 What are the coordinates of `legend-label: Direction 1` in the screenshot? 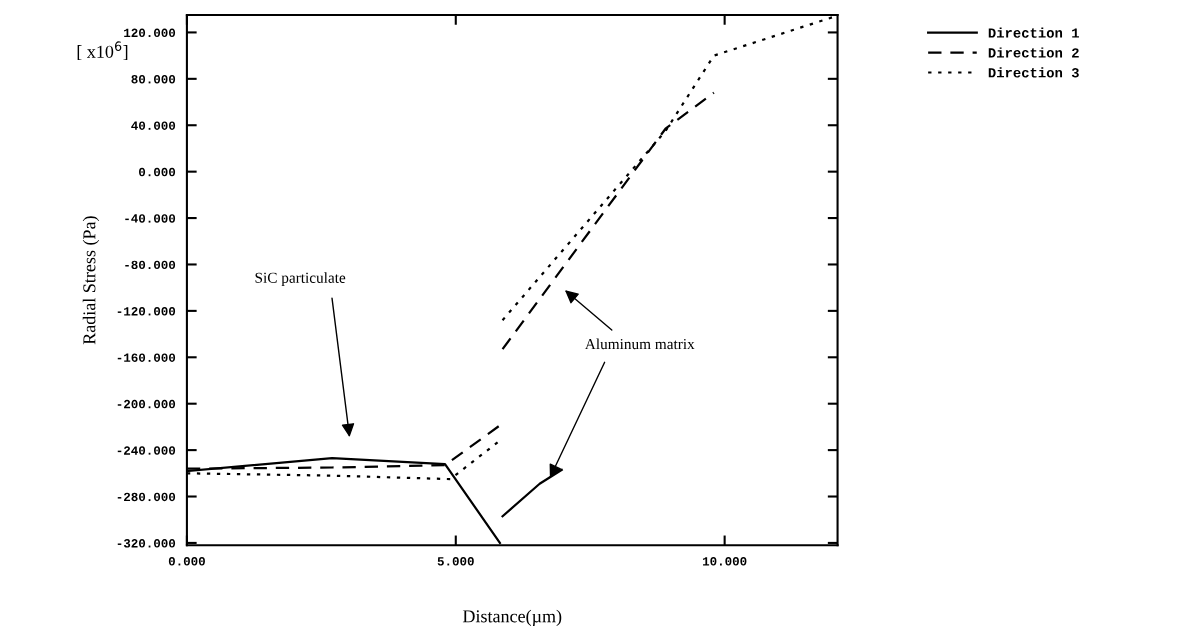 It's located at (1033, 32).